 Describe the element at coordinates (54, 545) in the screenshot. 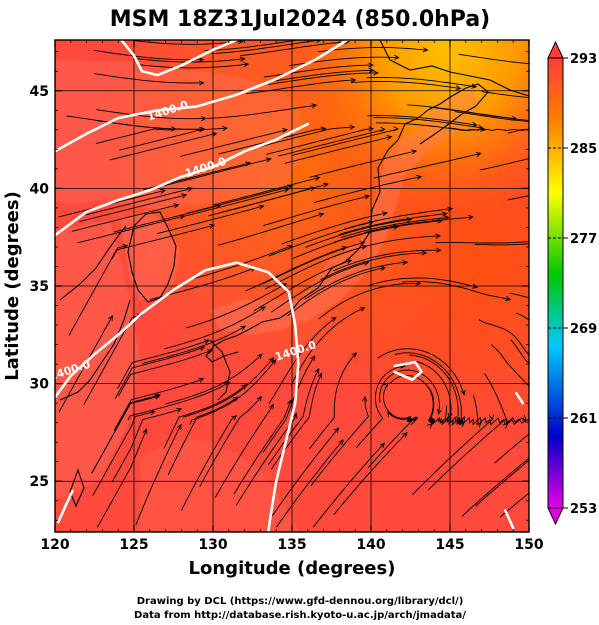

I see `x-tick-label: 120` at that location.